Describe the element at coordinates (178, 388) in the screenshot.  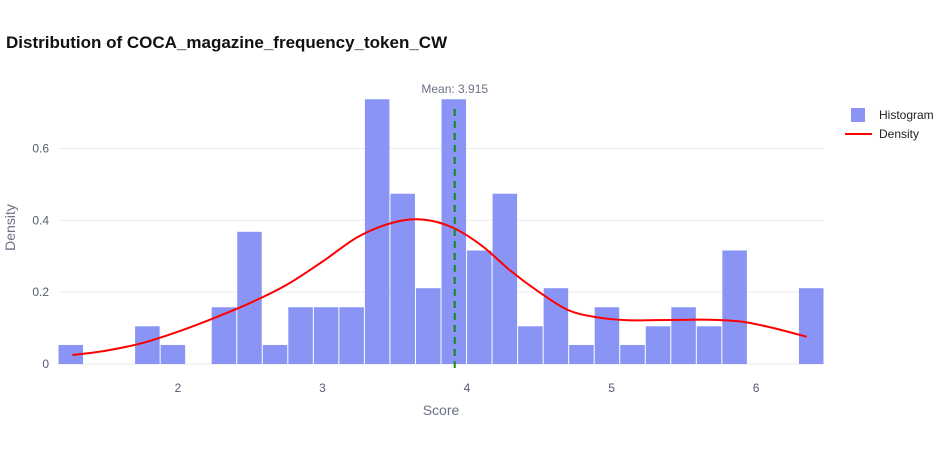
I see `x-tick-label: 2` at that location.